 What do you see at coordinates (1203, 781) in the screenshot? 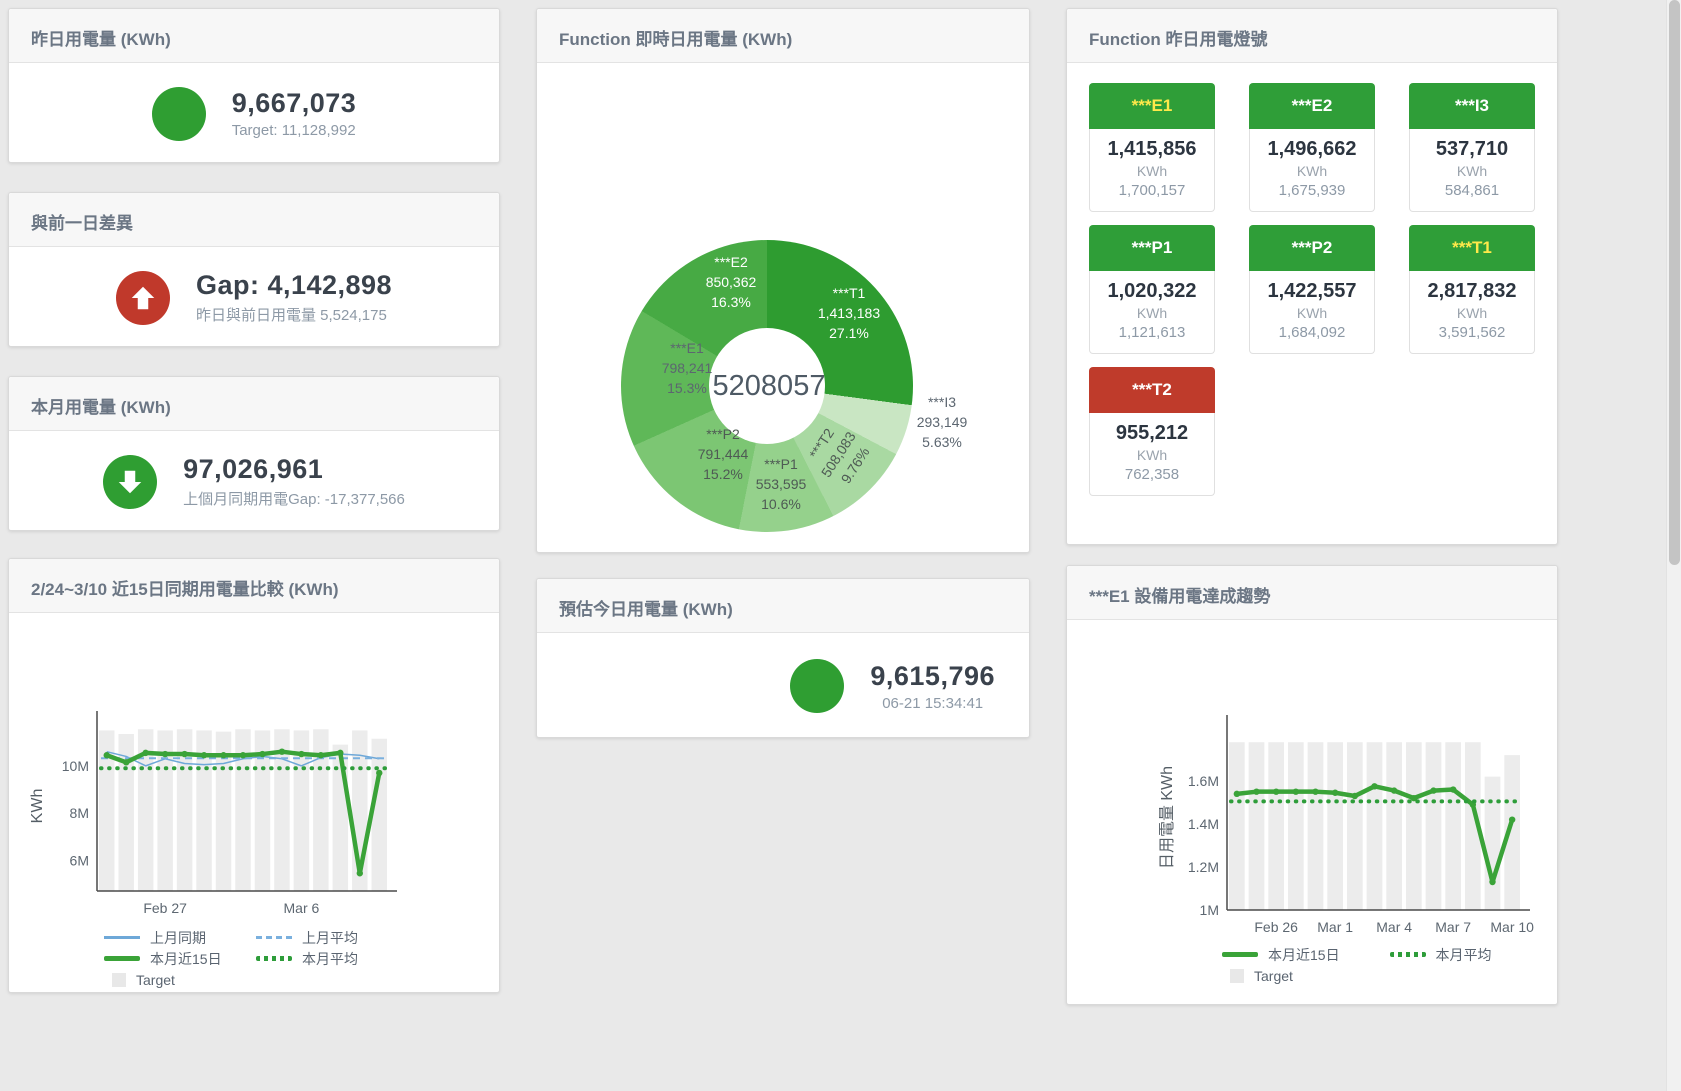
I see `svg-text: 1.6M` at bounding box center [1203, 781].